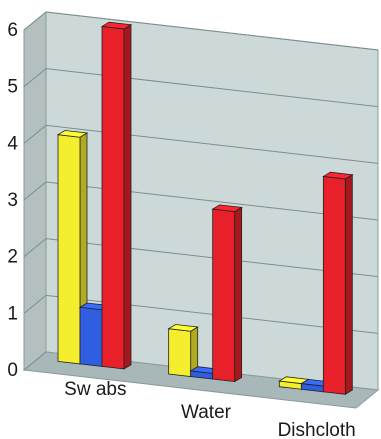 The image size is (381, 439). Describe the element at coordinates (12, 370) in the screenshot. I see `y-tick-label: 0` at that location.